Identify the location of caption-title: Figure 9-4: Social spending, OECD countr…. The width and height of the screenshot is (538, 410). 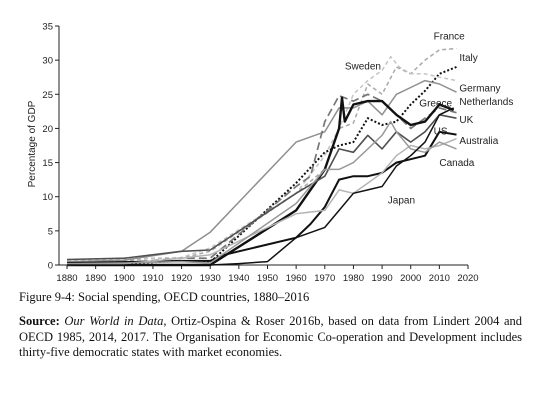
(164, 297).